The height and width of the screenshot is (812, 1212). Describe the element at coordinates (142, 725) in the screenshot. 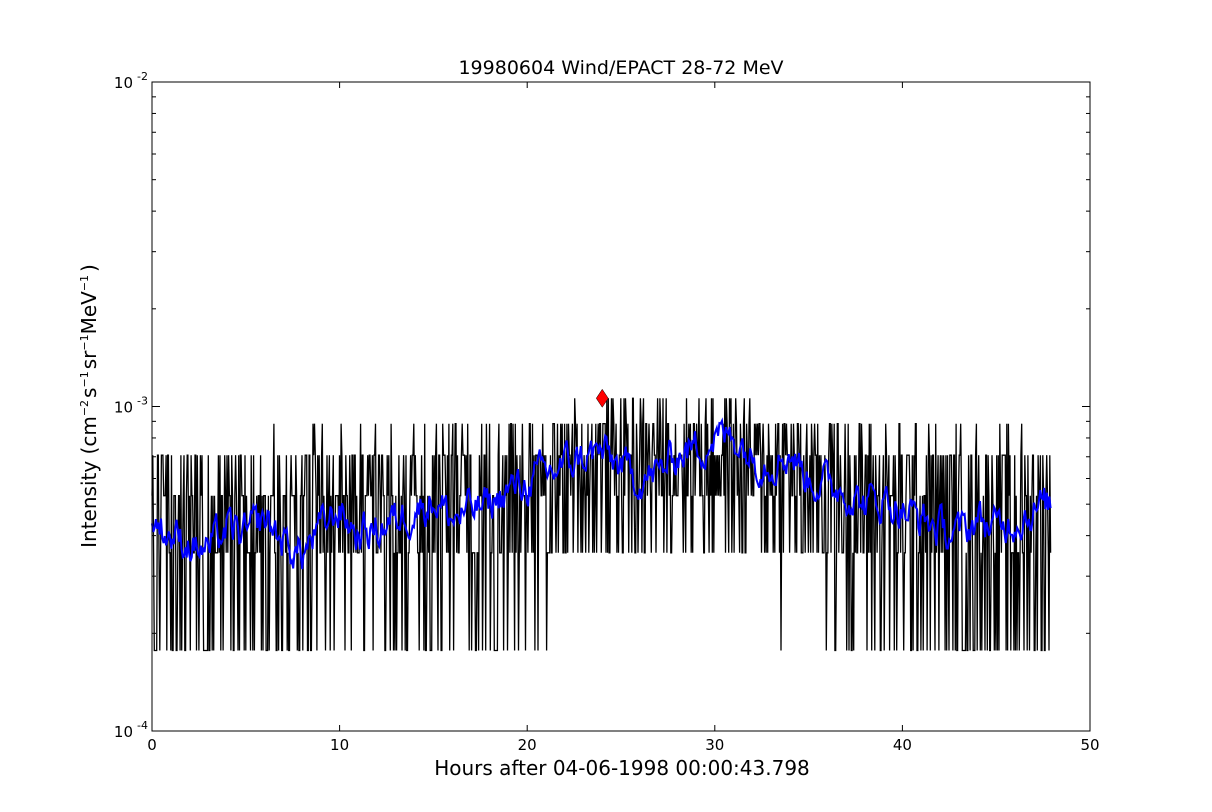

I see `y-tick-exponent: -4` at that location.